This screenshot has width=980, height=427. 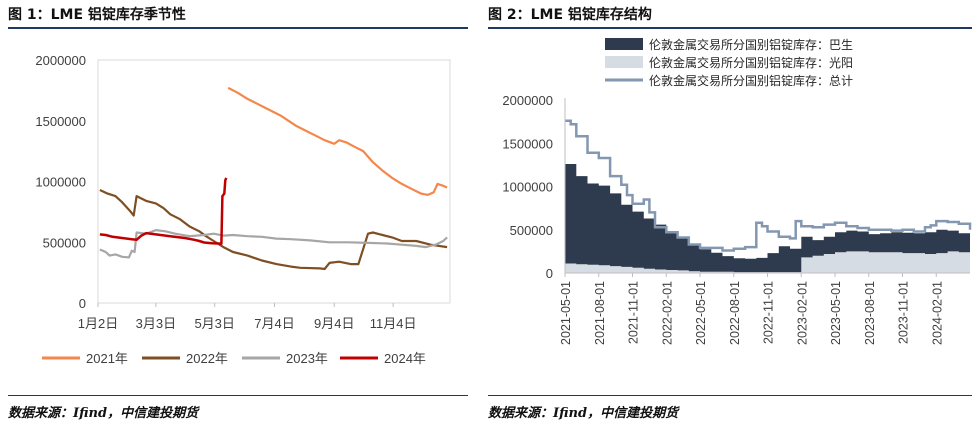 I want to click on chart-1-x-tick-label: 11月4日, so click(x=393, y=323).